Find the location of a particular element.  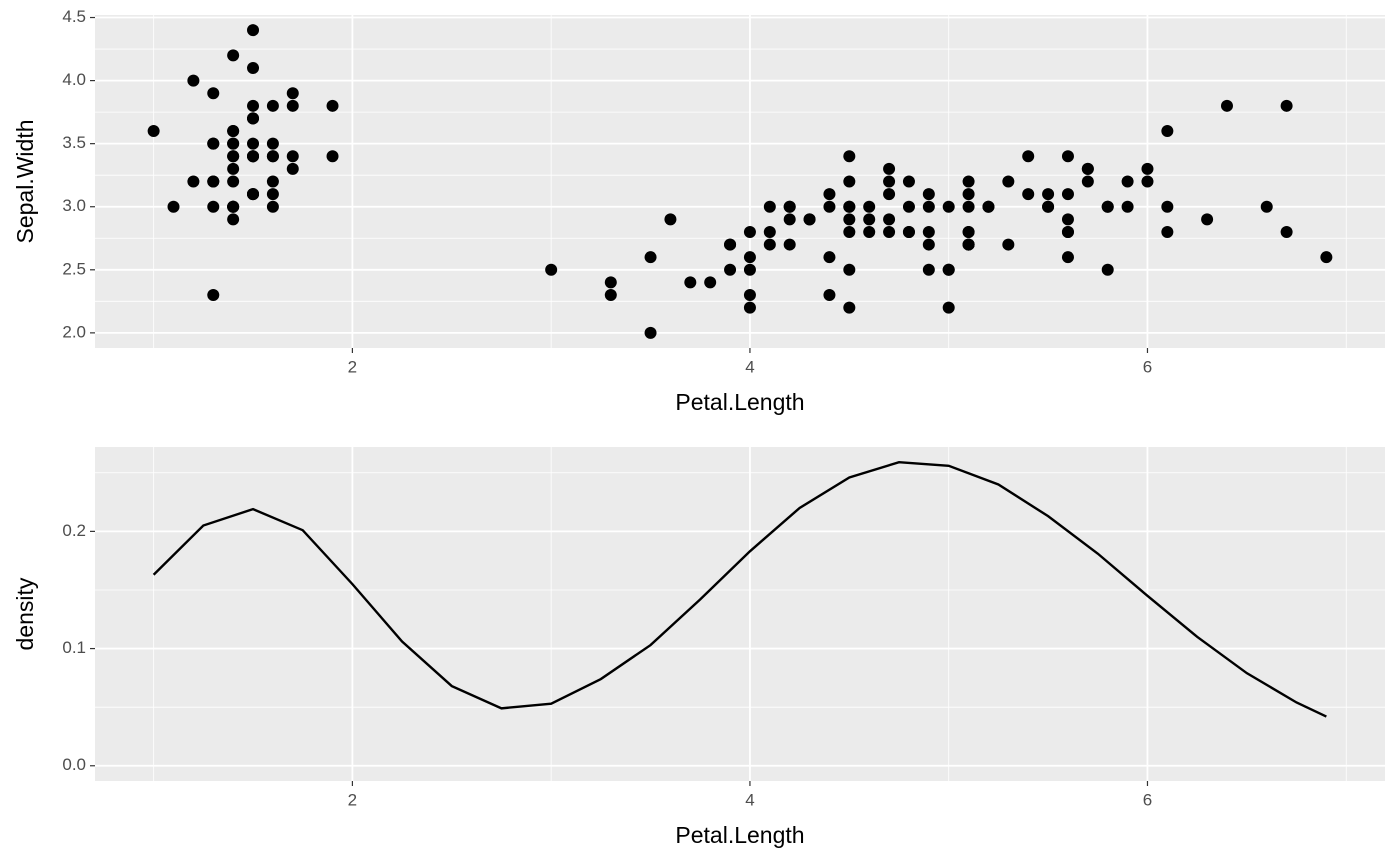

y-tick-label: 3.5 is located at coordinates (74, 142).